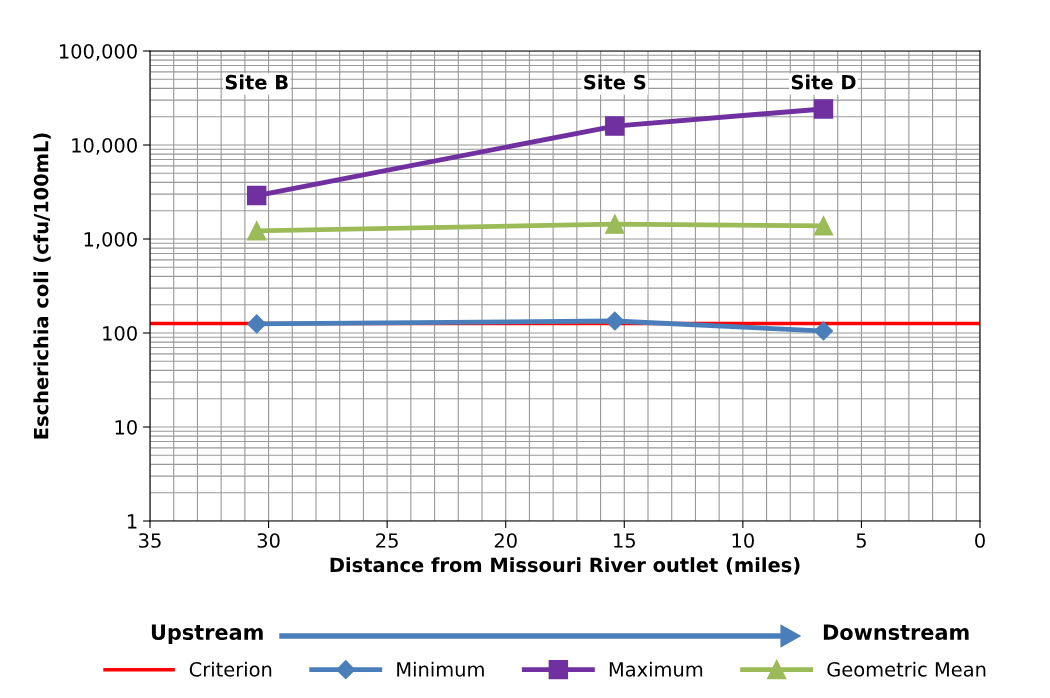  I want to click on text: Upstream, so click(207, 634).